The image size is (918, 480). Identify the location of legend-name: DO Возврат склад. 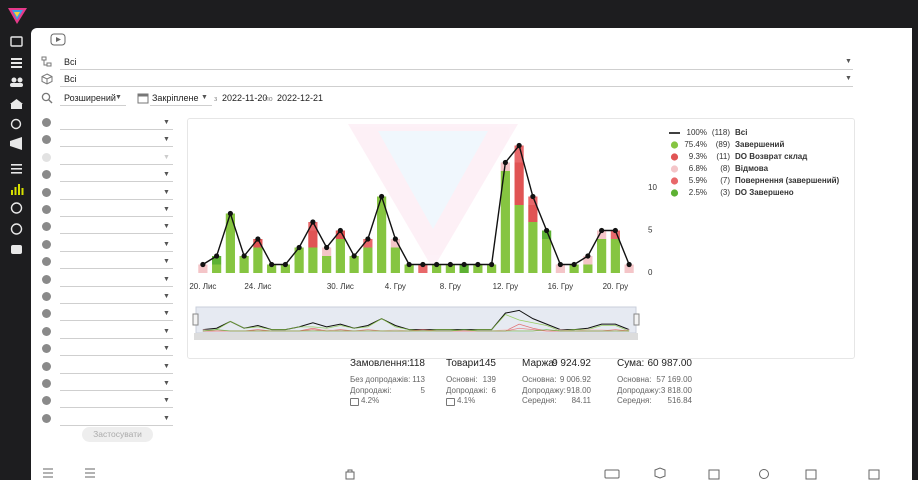
(771, 156).